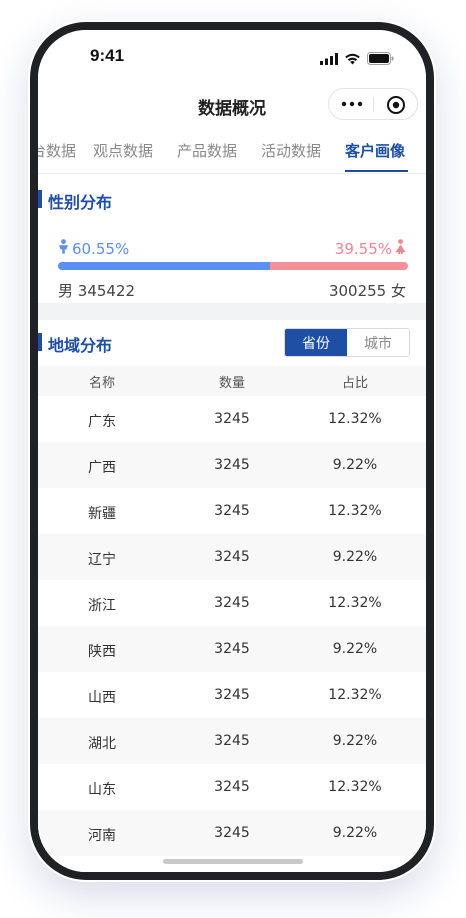 The width and height of the screenshot is (466, 918). I want to click on male-count: 男 345422, so click(96, 290).